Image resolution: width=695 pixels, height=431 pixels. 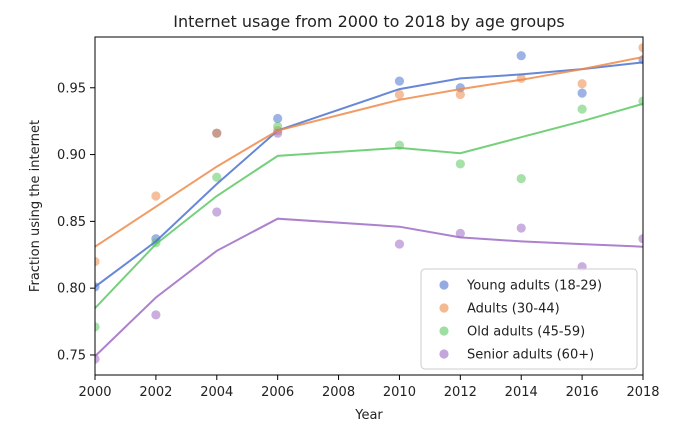 I want to click on x-axis: 2000 2002 2004 2006 2008 2010 2012 2014 2016 2018, so click(x=369, y=387).